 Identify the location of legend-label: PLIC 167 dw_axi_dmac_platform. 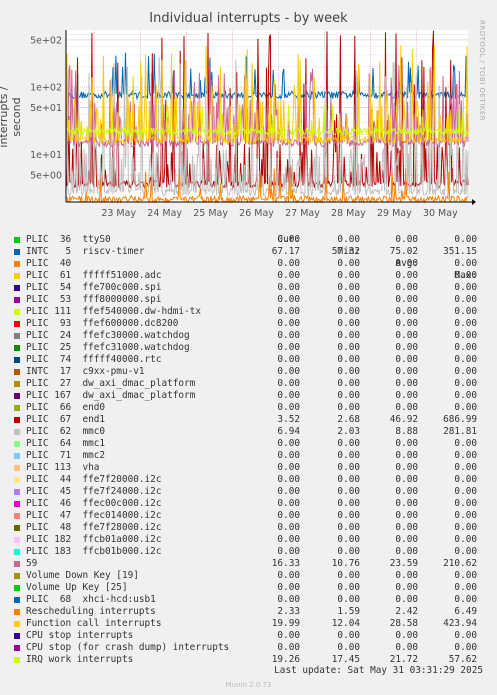
(111, 395).